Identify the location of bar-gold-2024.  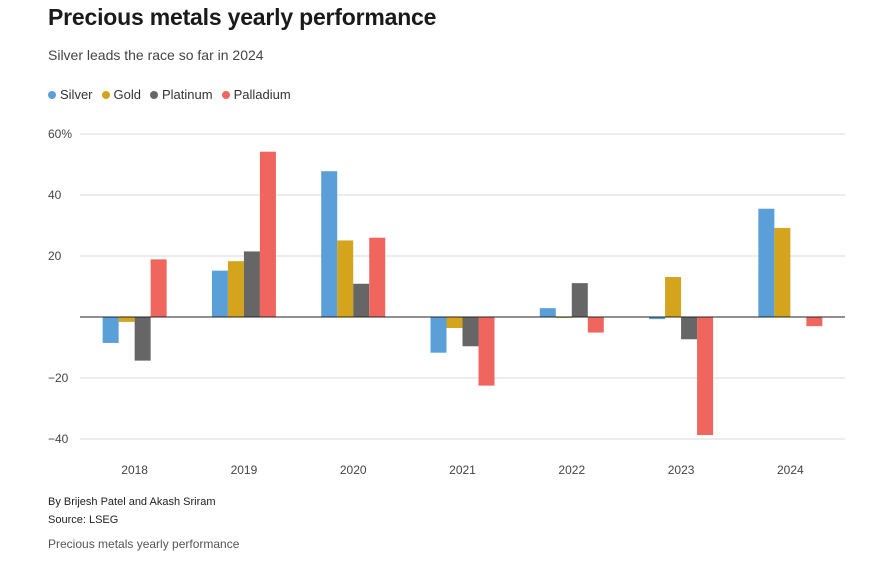
(782, 272).